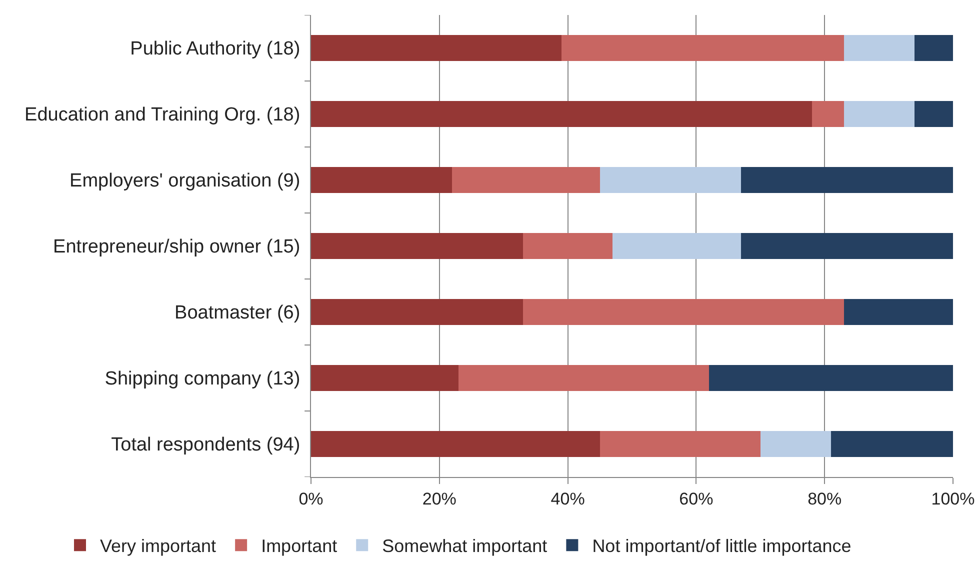  Describe the element at coordinates (205, 445) in the screenshot. I see `y-tick-label: Total respondents (94)` at that location.